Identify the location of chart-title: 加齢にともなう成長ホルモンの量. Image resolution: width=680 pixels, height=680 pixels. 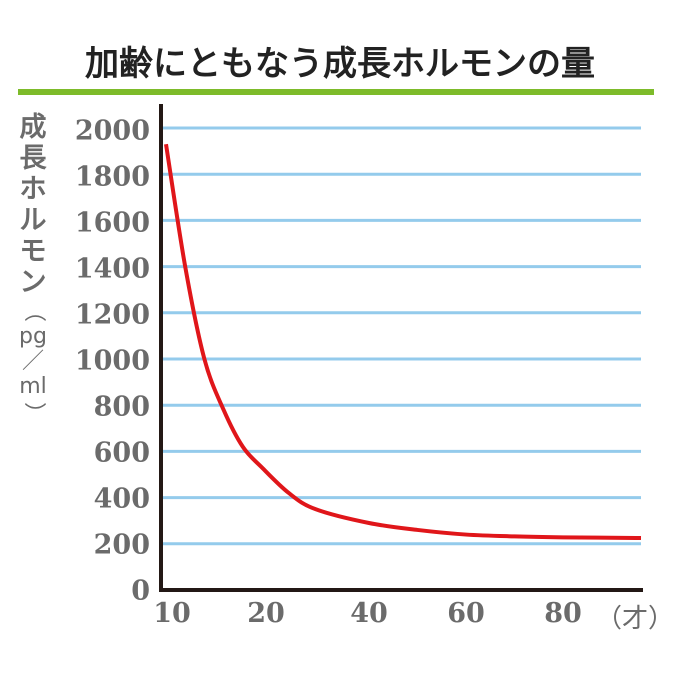
(340, 64).